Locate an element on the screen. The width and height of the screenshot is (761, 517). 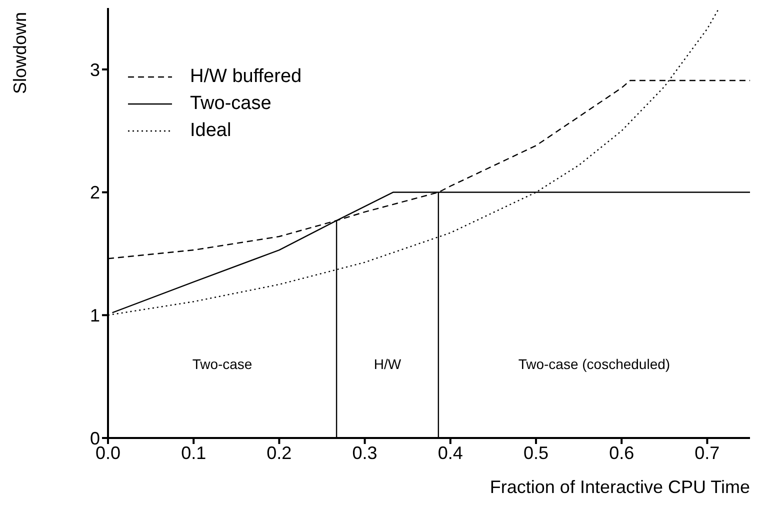
legend-label: H/W buffered is located at coordinates (246, 77).